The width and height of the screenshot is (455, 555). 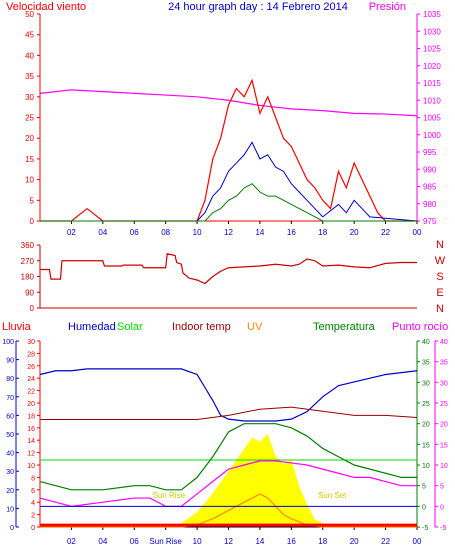 What do you see at coordinates (165, 232) in the screenshot?
I see `x-tick-label: 08` at bounding box center [165, 232].